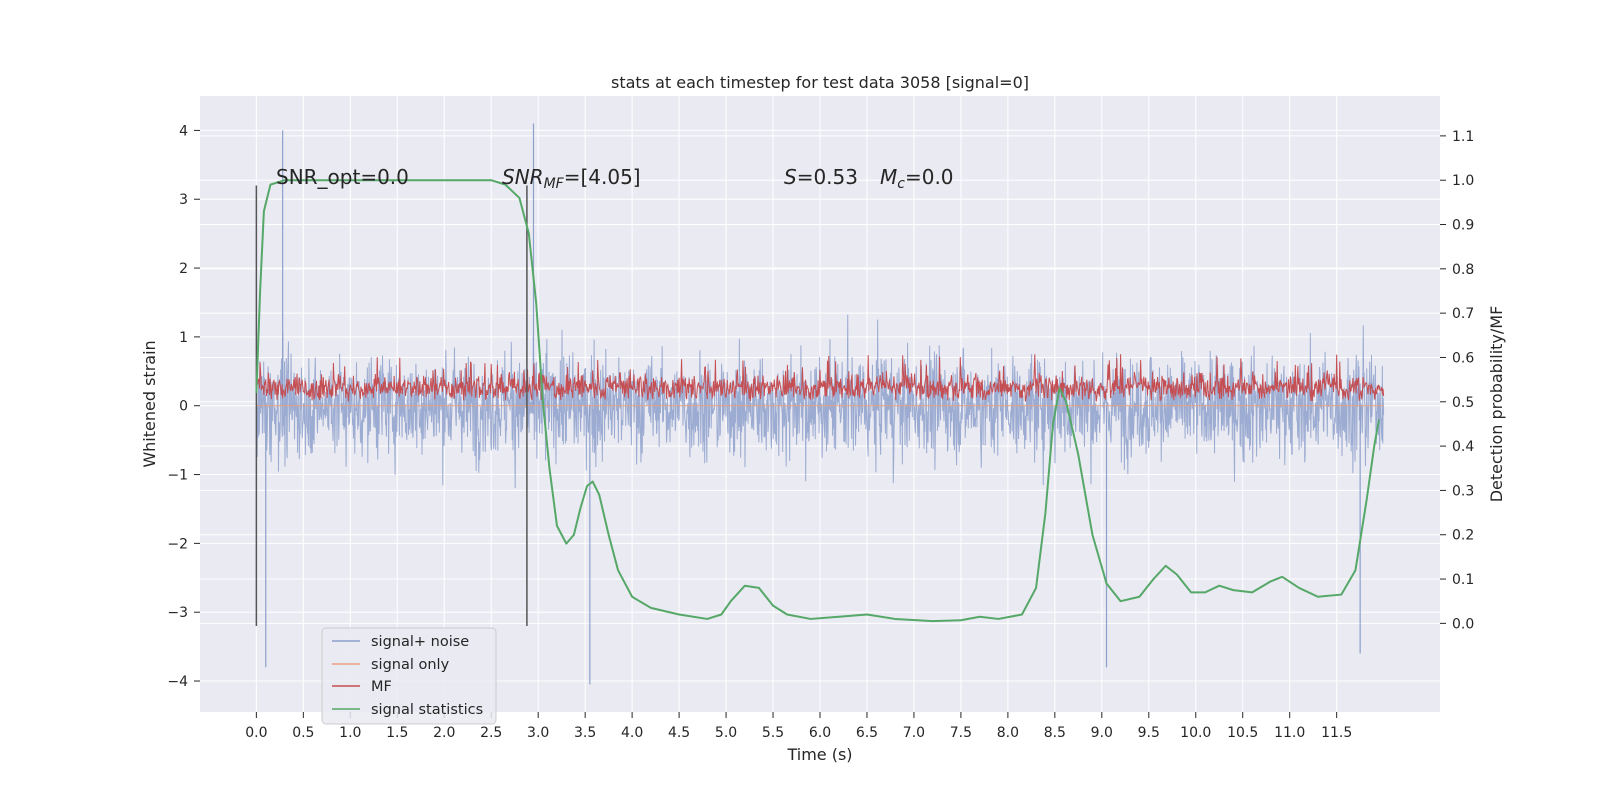  I want to click on x-tick-label: 7.0, so click(914, 733).